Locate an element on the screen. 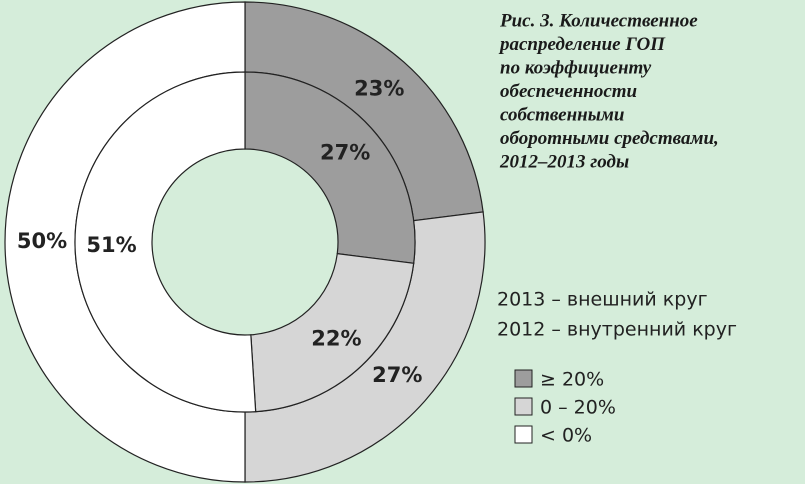  value-label: 50% is located at coordinates (42, 241).